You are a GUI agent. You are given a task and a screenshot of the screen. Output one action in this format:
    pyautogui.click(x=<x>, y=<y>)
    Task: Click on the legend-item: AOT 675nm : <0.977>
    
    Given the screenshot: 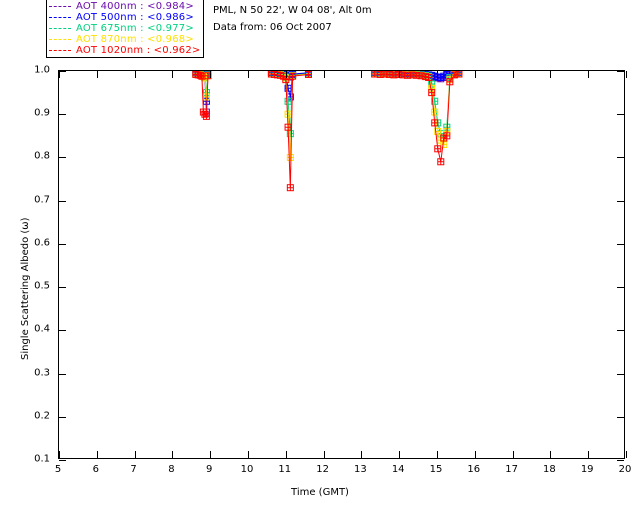 What is the action you would take?
    pyautogui.click(x=124, y=28)
    